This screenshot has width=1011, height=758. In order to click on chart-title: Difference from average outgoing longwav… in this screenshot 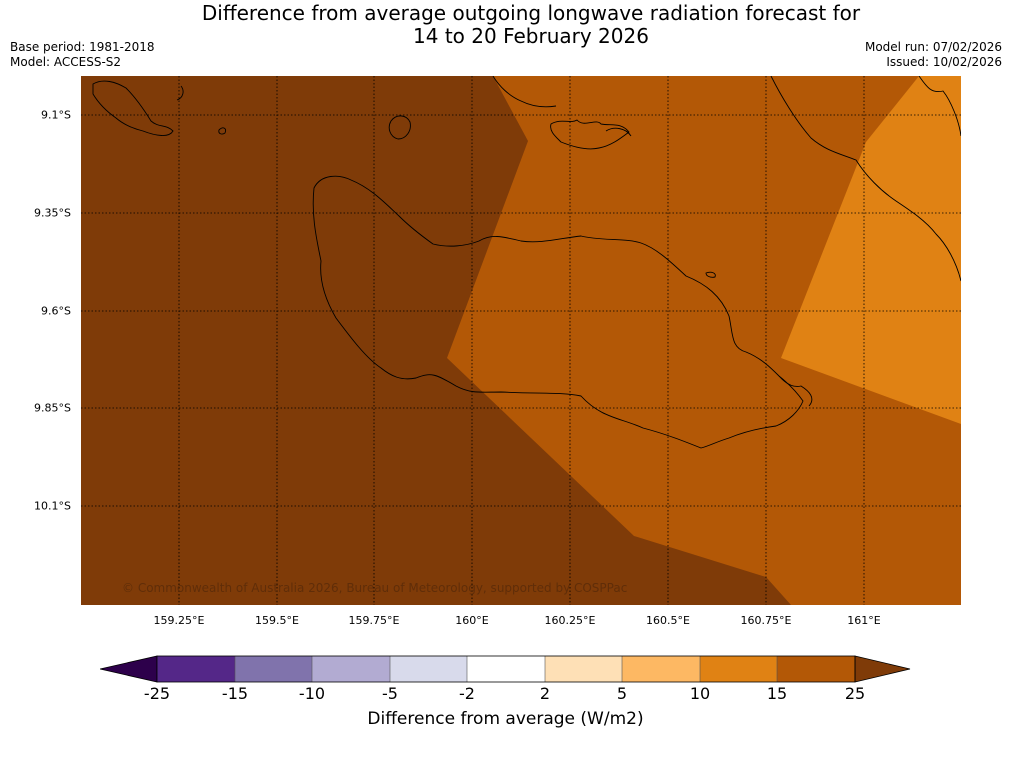, I will do `click(505, 25)`.